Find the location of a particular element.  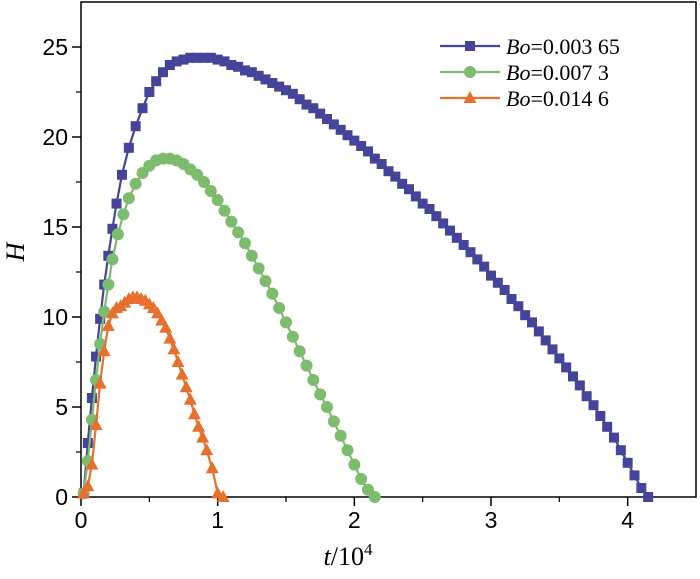

y-tick-label: 5 is located at coordinates (61, 407).